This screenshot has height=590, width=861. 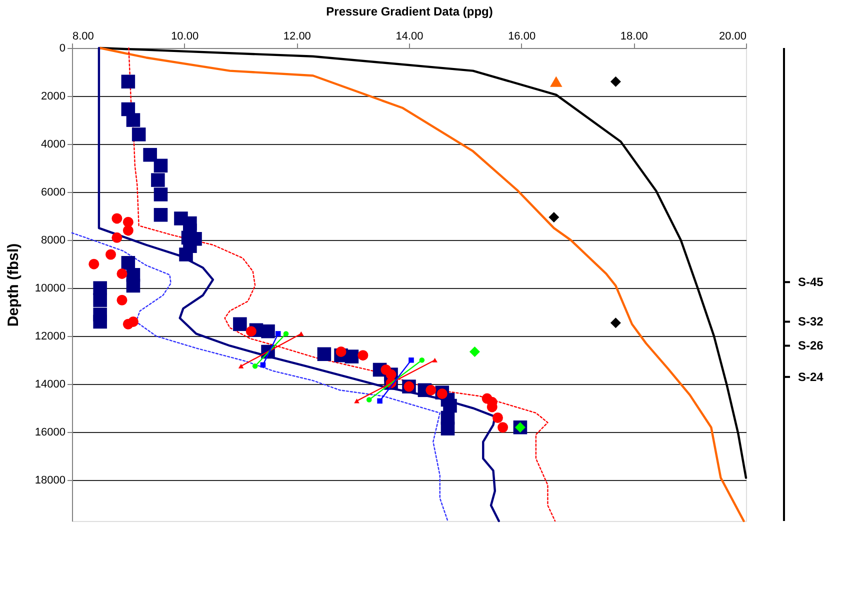 I want to click on x-tick-label: 8.00, so click(x=83, y=36).